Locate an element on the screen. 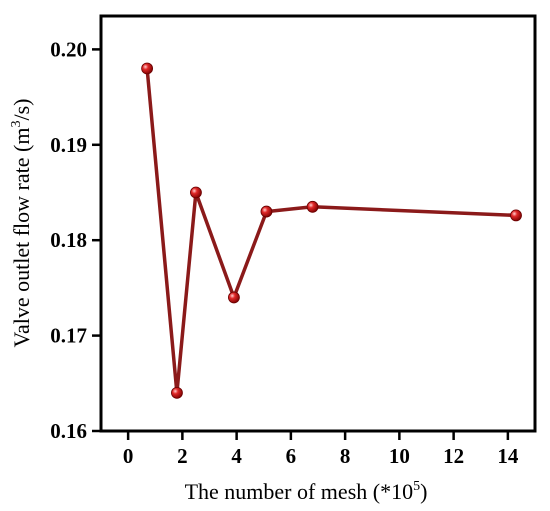  y-axis: 0.16 0.17 0.18 0.19 0.20 is located at coordinates (75, 240).